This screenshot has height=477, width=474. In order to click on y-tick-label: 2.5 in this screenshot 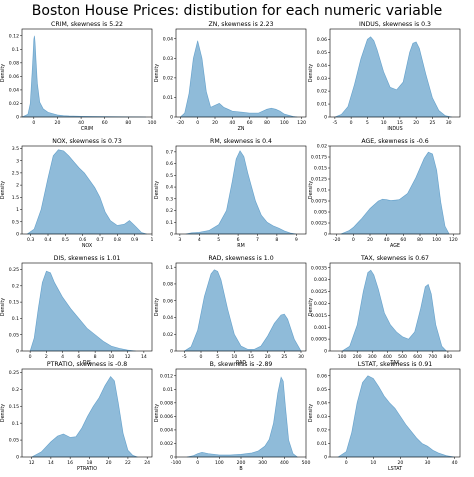, I will do `click(15, 173)`.